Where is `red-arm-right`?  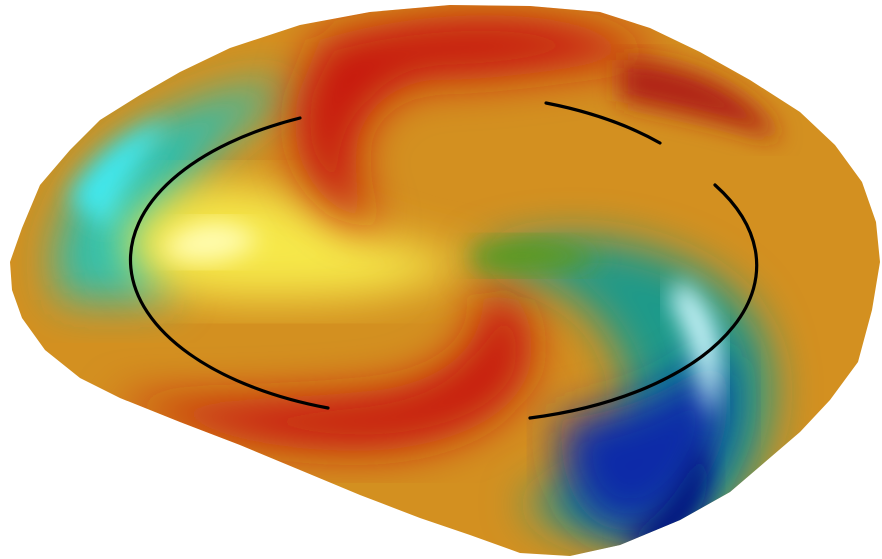
red-arm-right is located at coordinates (700, 100).